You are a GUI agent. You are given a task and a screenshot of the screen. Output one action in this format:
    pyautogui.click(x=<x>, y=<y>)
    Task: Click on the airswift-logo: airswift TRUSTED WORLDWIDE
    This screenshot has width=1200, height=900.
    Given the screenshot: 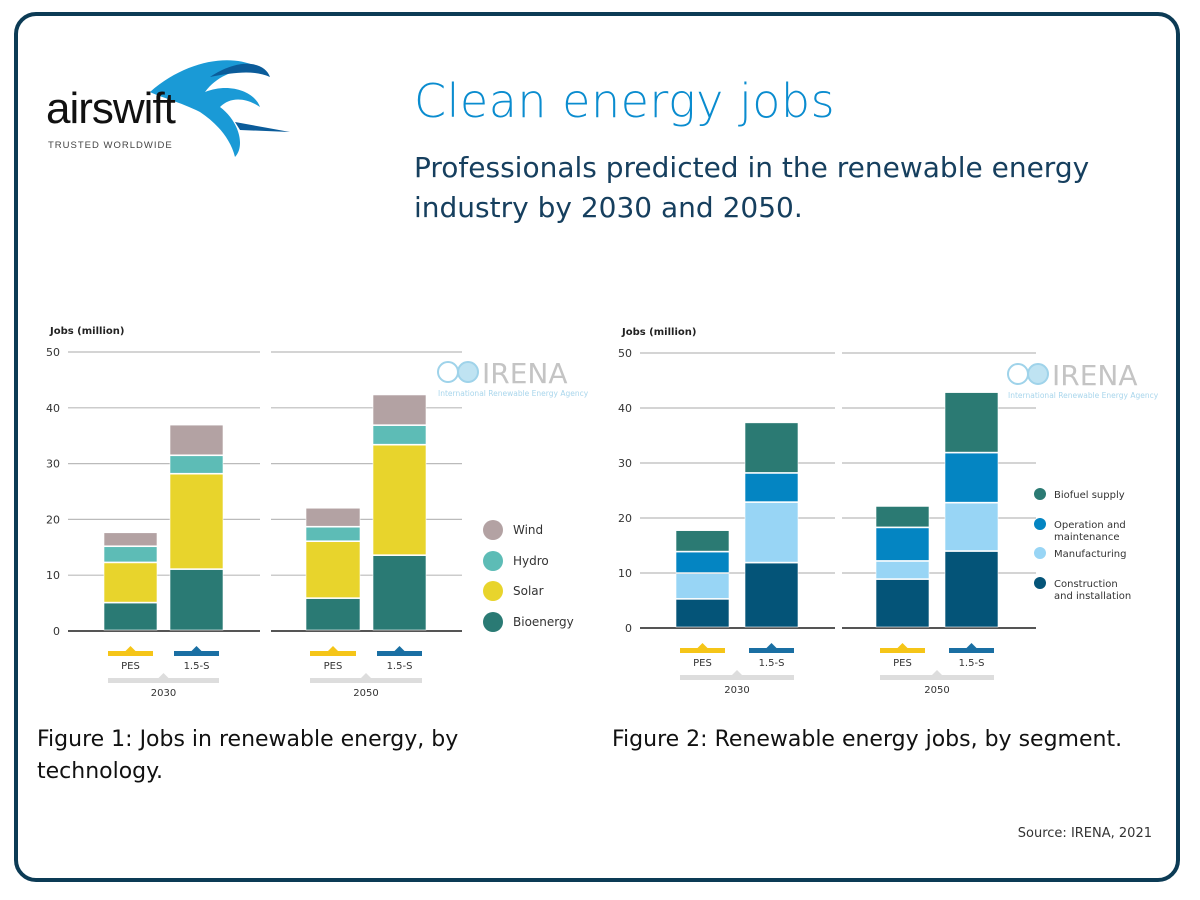 What is the action you would take?
    pyautogui.click(x=170, y=107)
    